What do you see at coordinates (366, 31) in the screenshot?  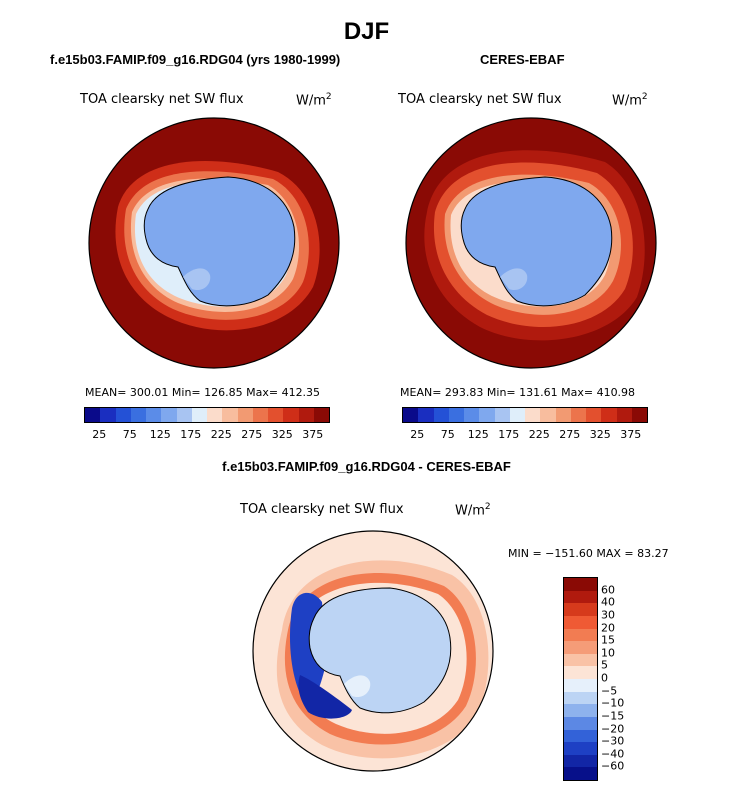 I see `season-title: DJF` at bounding box center [366, 31].